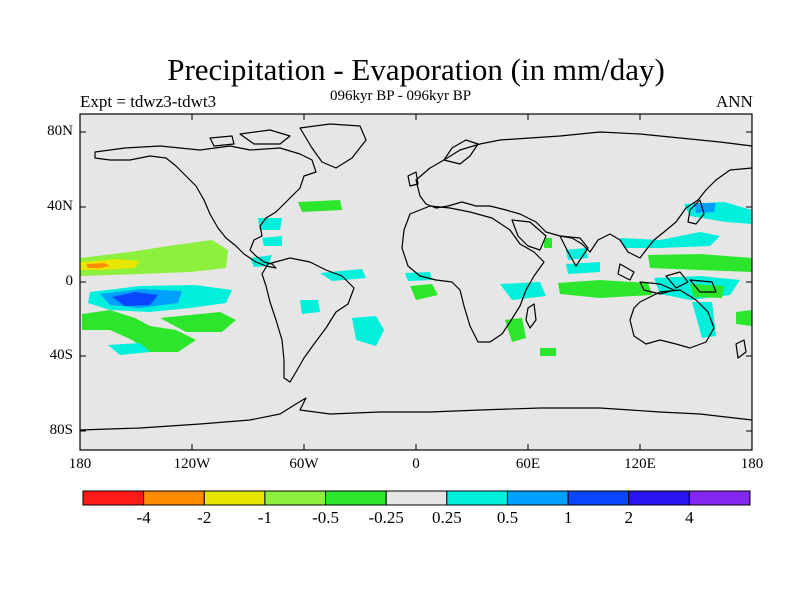  Describe the element at coordinates (250, 138) in the screenshot. I see `coast-arctic-islands` at that location.